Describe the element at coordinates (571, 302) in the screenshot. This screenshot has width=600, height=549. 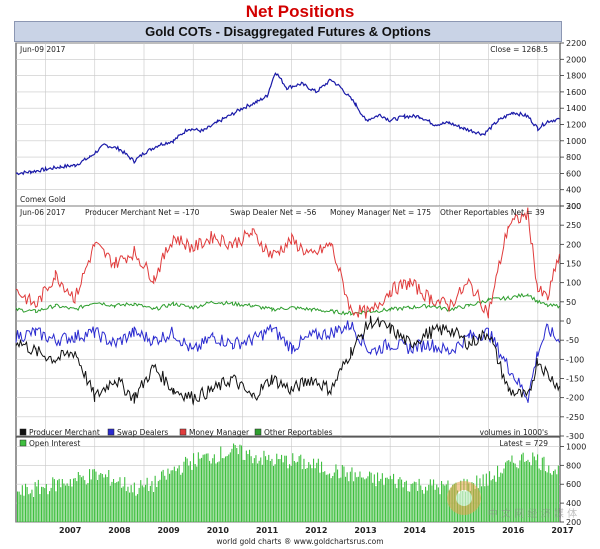
I see `net-tick-label: 50` at that location.